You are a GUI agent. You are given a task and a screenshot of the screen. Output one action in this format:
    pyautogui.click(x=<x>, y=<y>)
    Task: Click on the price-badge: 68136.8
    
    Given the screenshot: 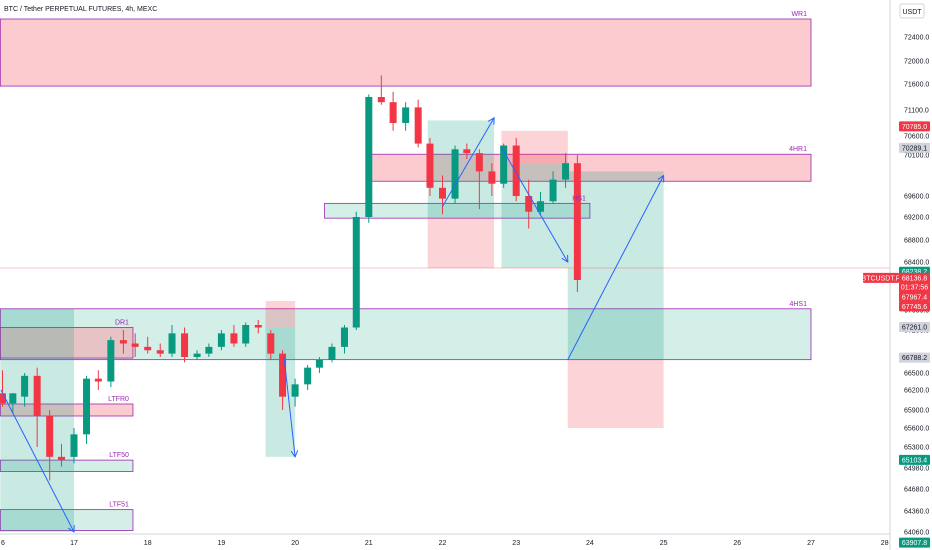 What is the action you would take?
    pyautogui.click(x=914, y=277)
    